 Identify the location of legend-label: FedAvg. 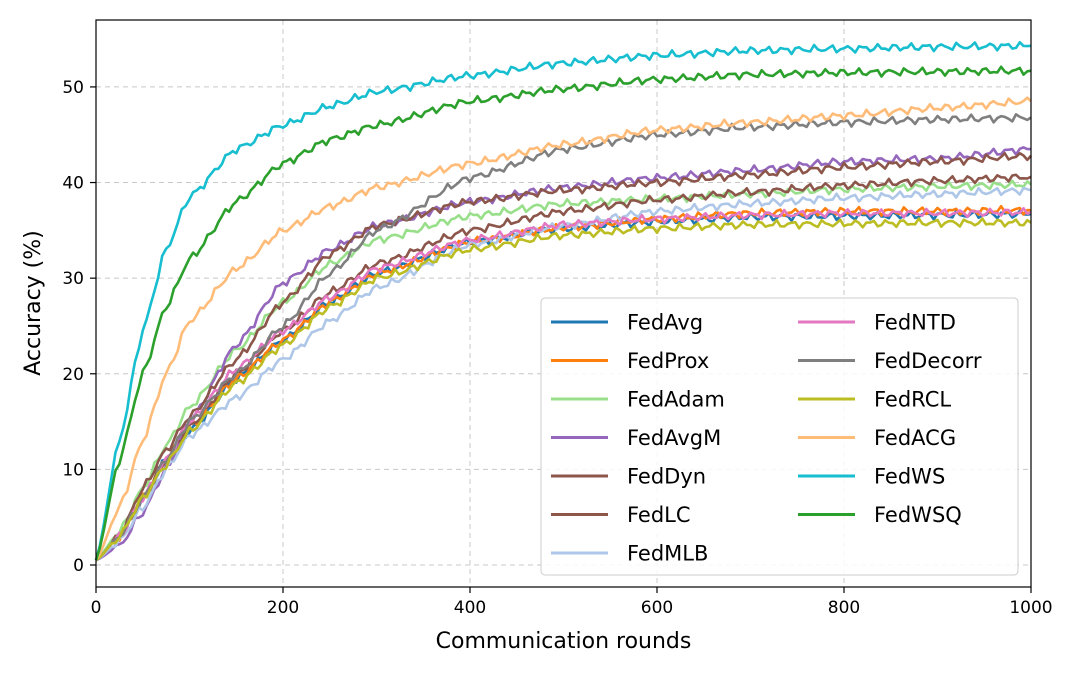
(665, 323).